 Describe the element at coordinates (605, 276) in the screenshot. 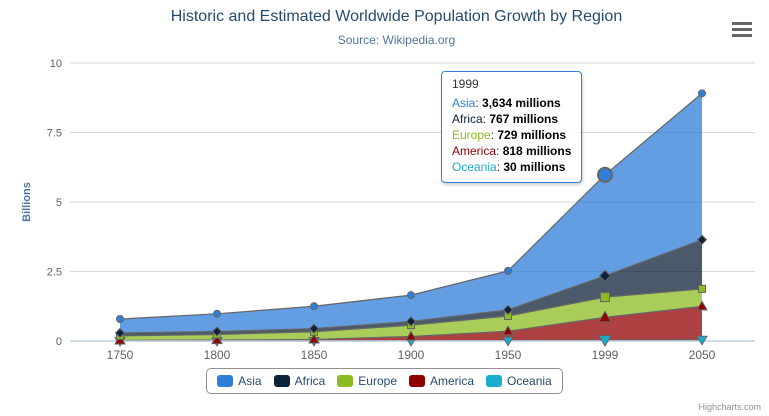

I see `point-africa-1999` at that location.